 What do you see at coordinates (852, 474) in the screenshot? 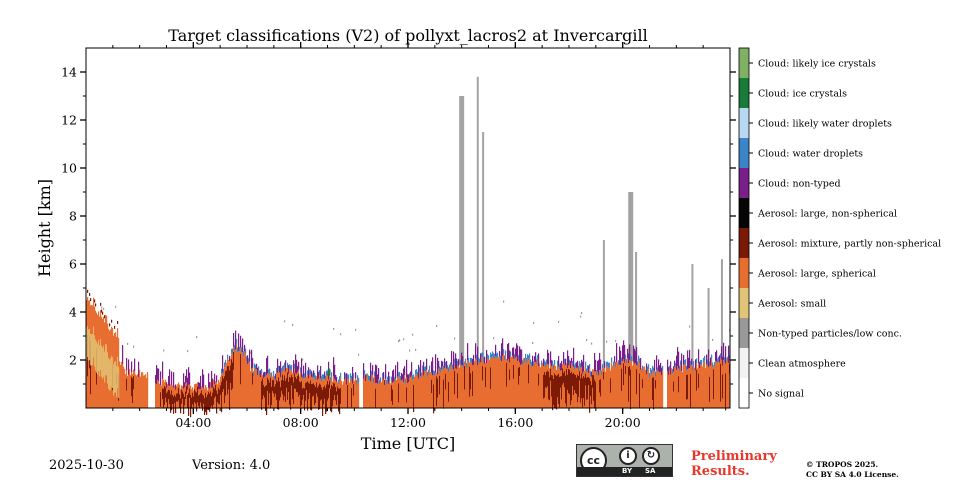
I see `copyright-line-2: CC BY SA 4.0 License.` at bounding box center [852, 474].